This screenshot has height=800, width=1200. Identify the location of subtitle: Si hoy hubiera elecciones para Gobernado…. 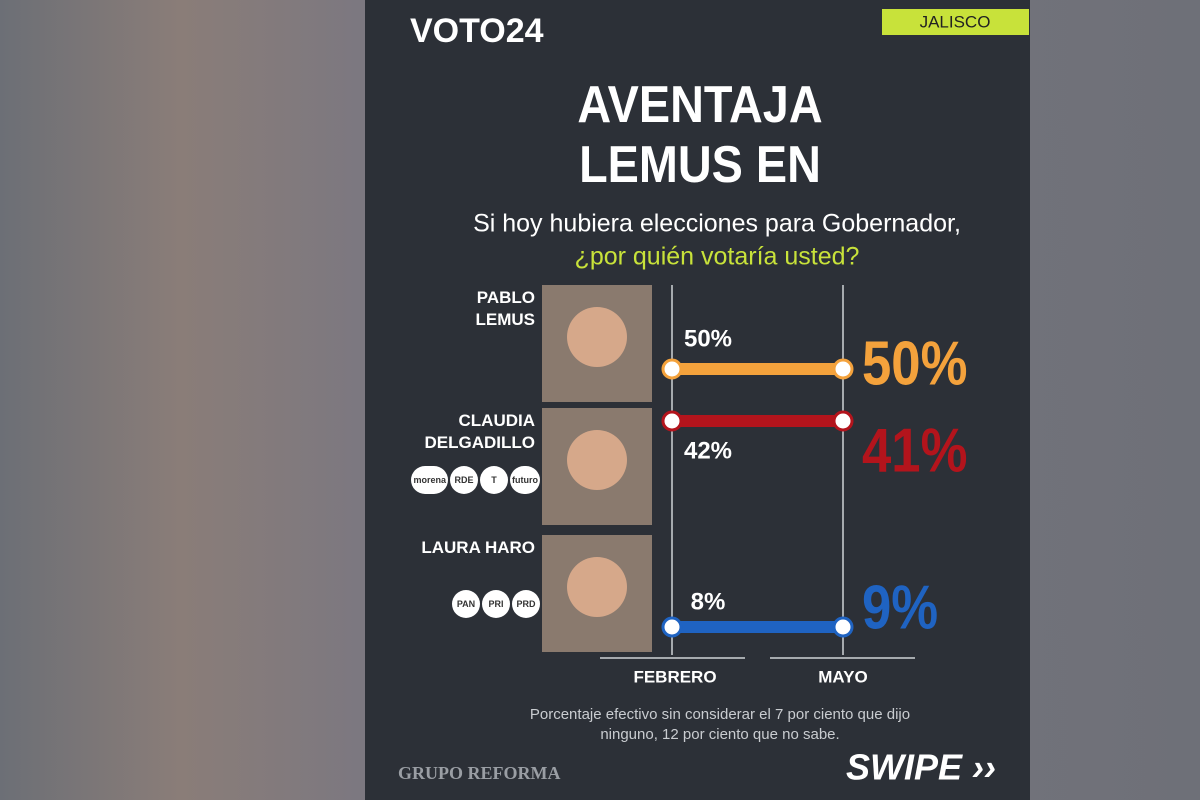
(717, 224).